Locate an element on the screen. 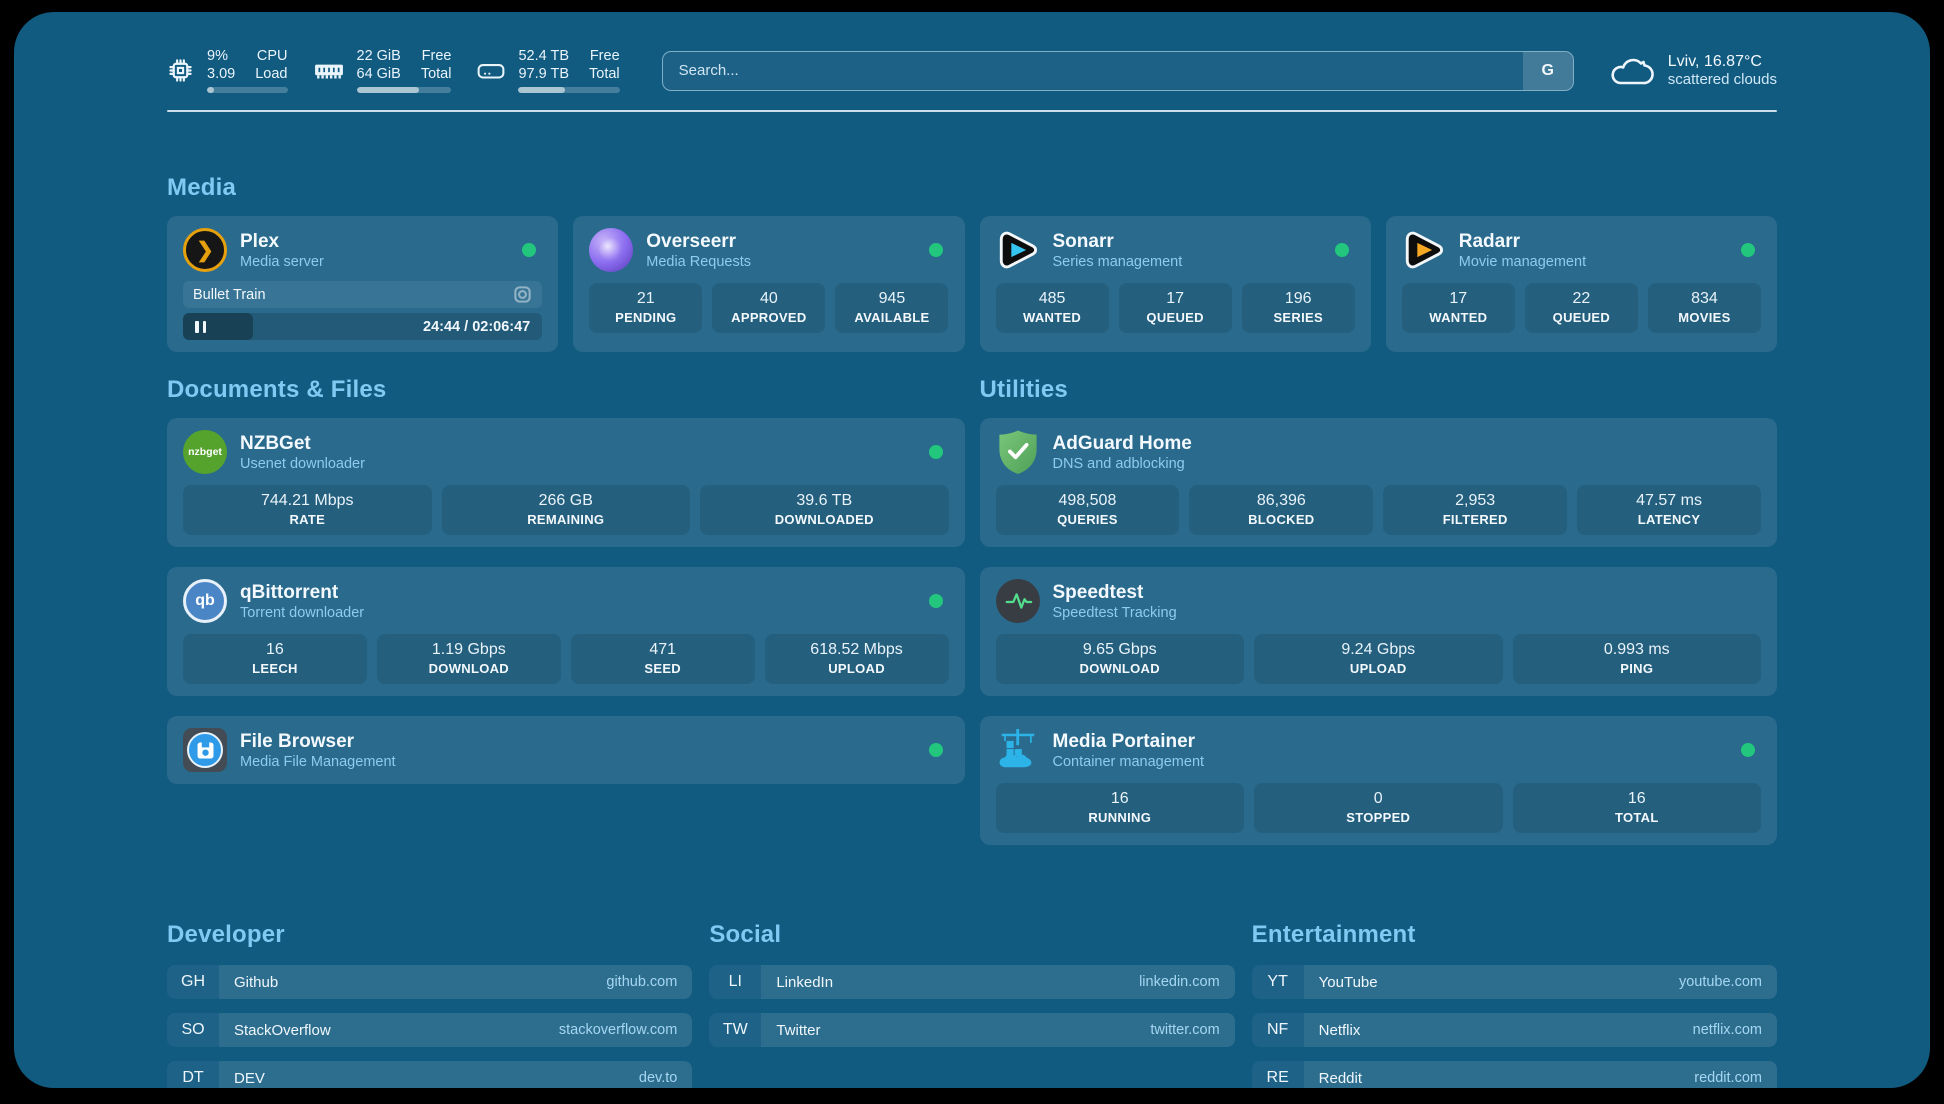 The width and height of the screenshot is (1944, 1104). bookmark-abbr: LI is located at coordinates (735, 982).